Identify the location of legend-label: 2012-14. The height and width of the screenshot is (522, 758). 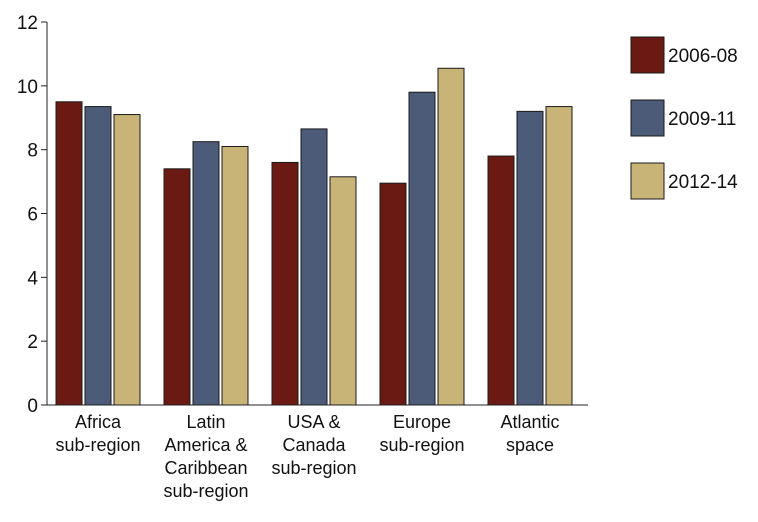
(703, 182).